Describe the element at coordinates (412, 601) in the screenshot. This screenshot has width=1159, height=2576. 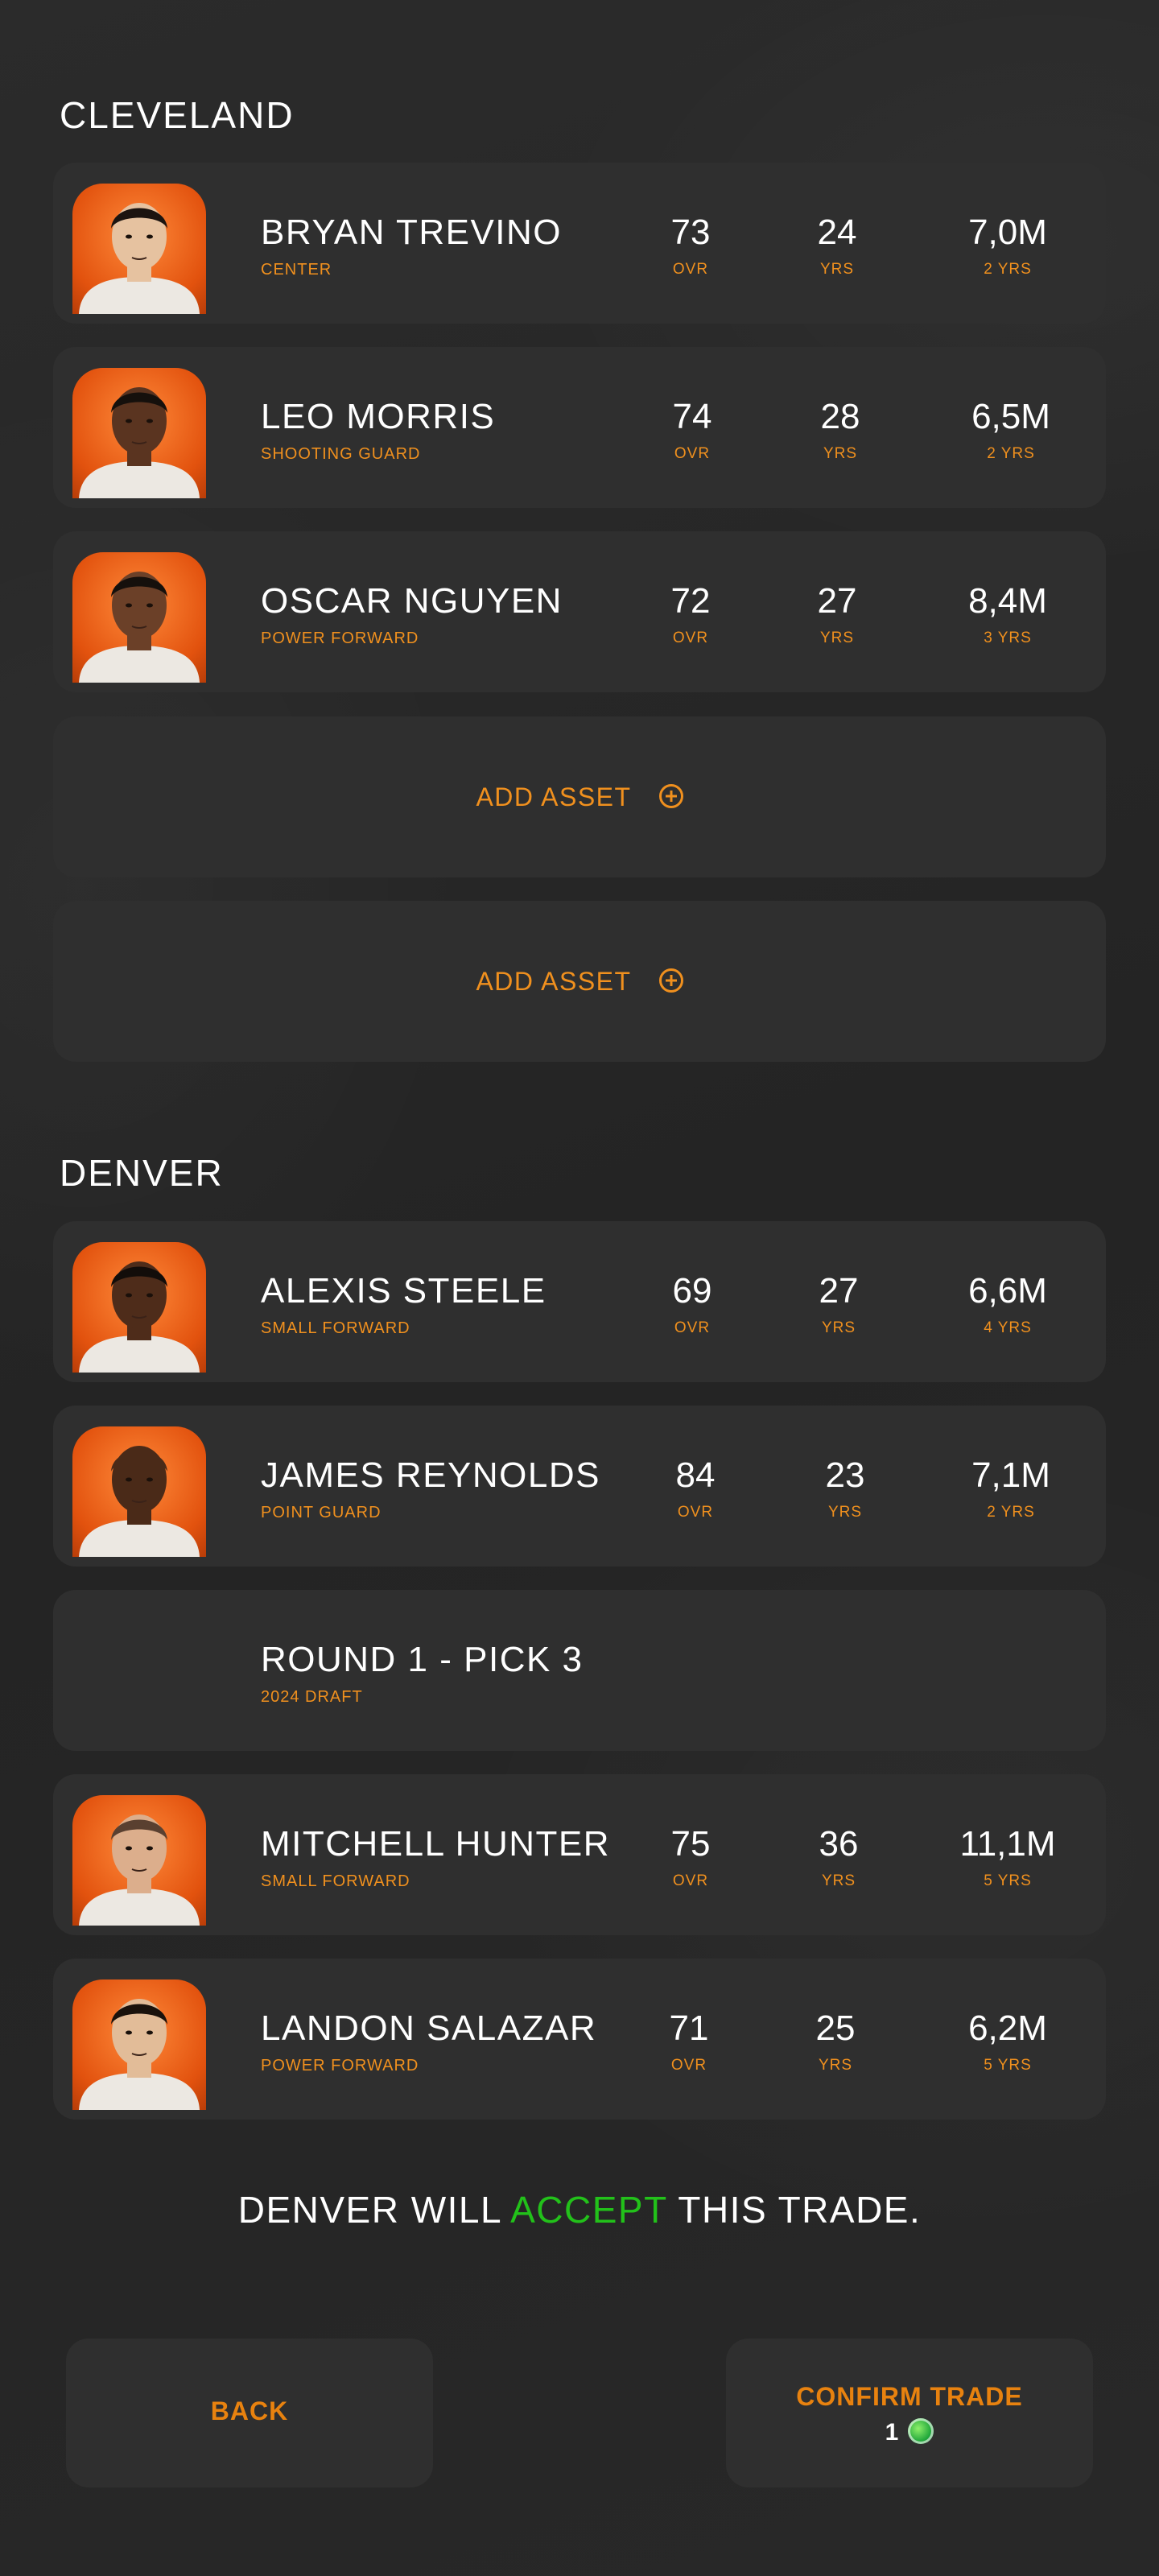
I see `player-name: OSCAR NGUYEN` at that location.